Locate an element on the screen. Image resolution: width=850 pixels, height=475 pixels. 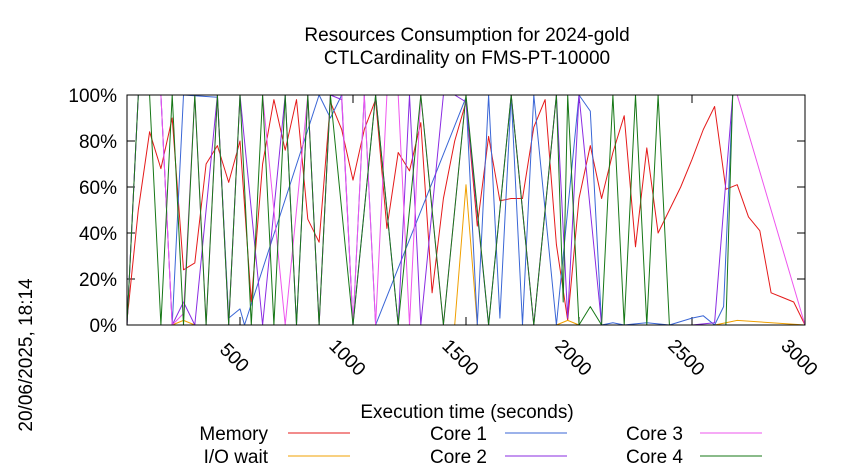
y-tick-label: 80% is located at coordinates (98, 142).